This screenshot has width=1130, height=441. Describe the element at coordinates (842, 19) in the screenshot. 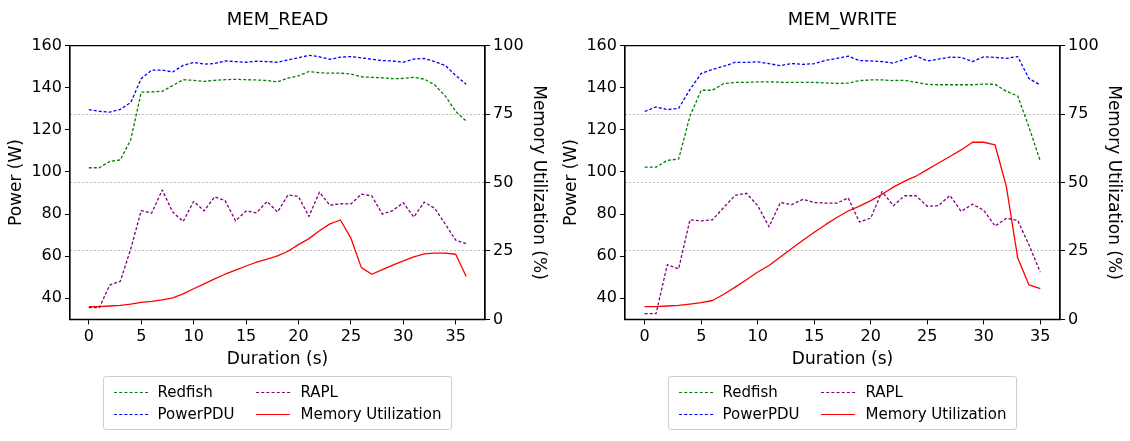

I see `chart-title: MEM_WRITE` at that location.